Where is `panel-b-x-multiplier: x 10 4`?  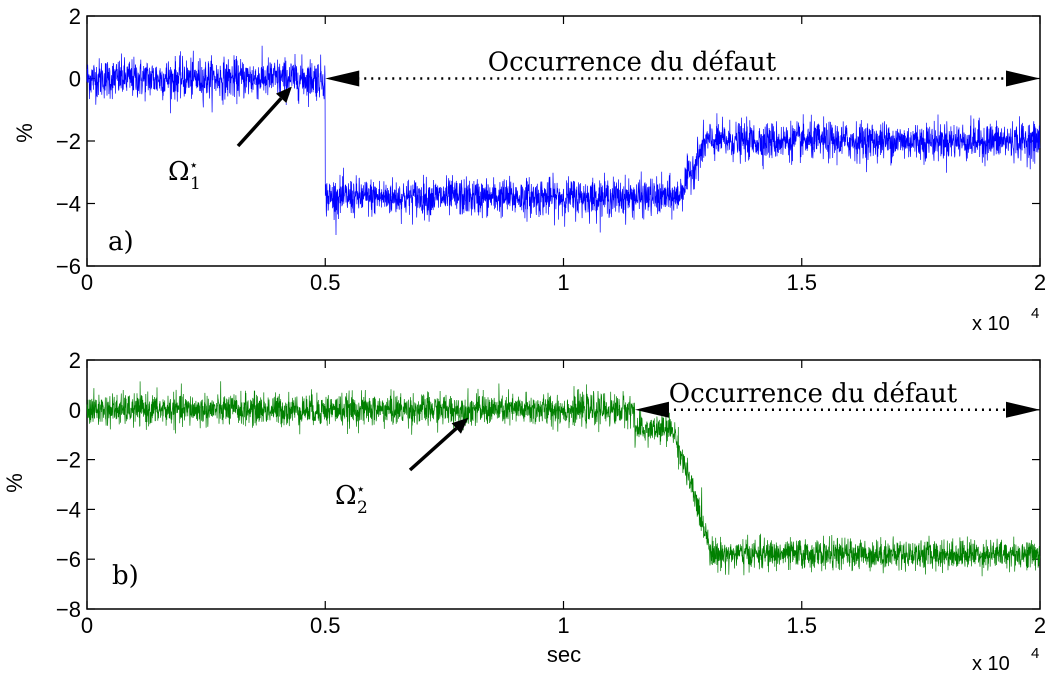
panel-b-x-multiplier: x 10 4 is located at coordinates (1005, 659).